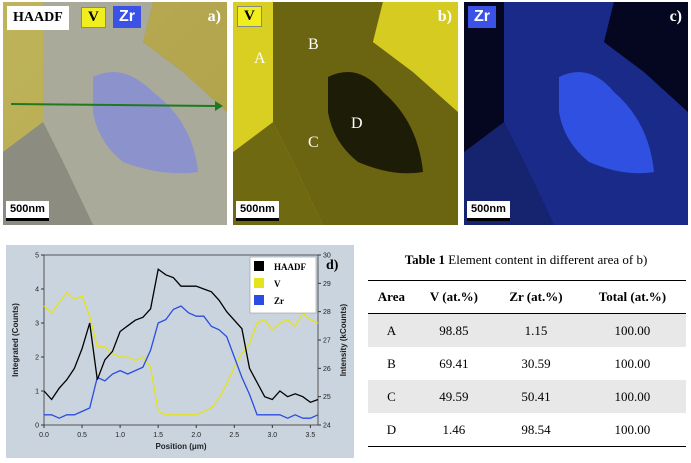  What do you see at coordinates (259, 266) in the screenshot?
I see `legend-swatch-haadf` at bounding box center [259, 266].